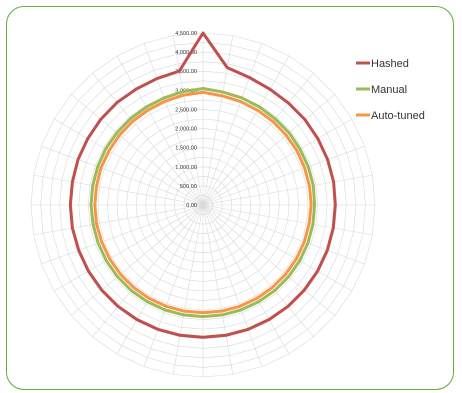  What do you see at coordinates (186, 110) in the screenshot?
I see `radial-tick-label: 2,500.00` at bounding box center [186, 110].